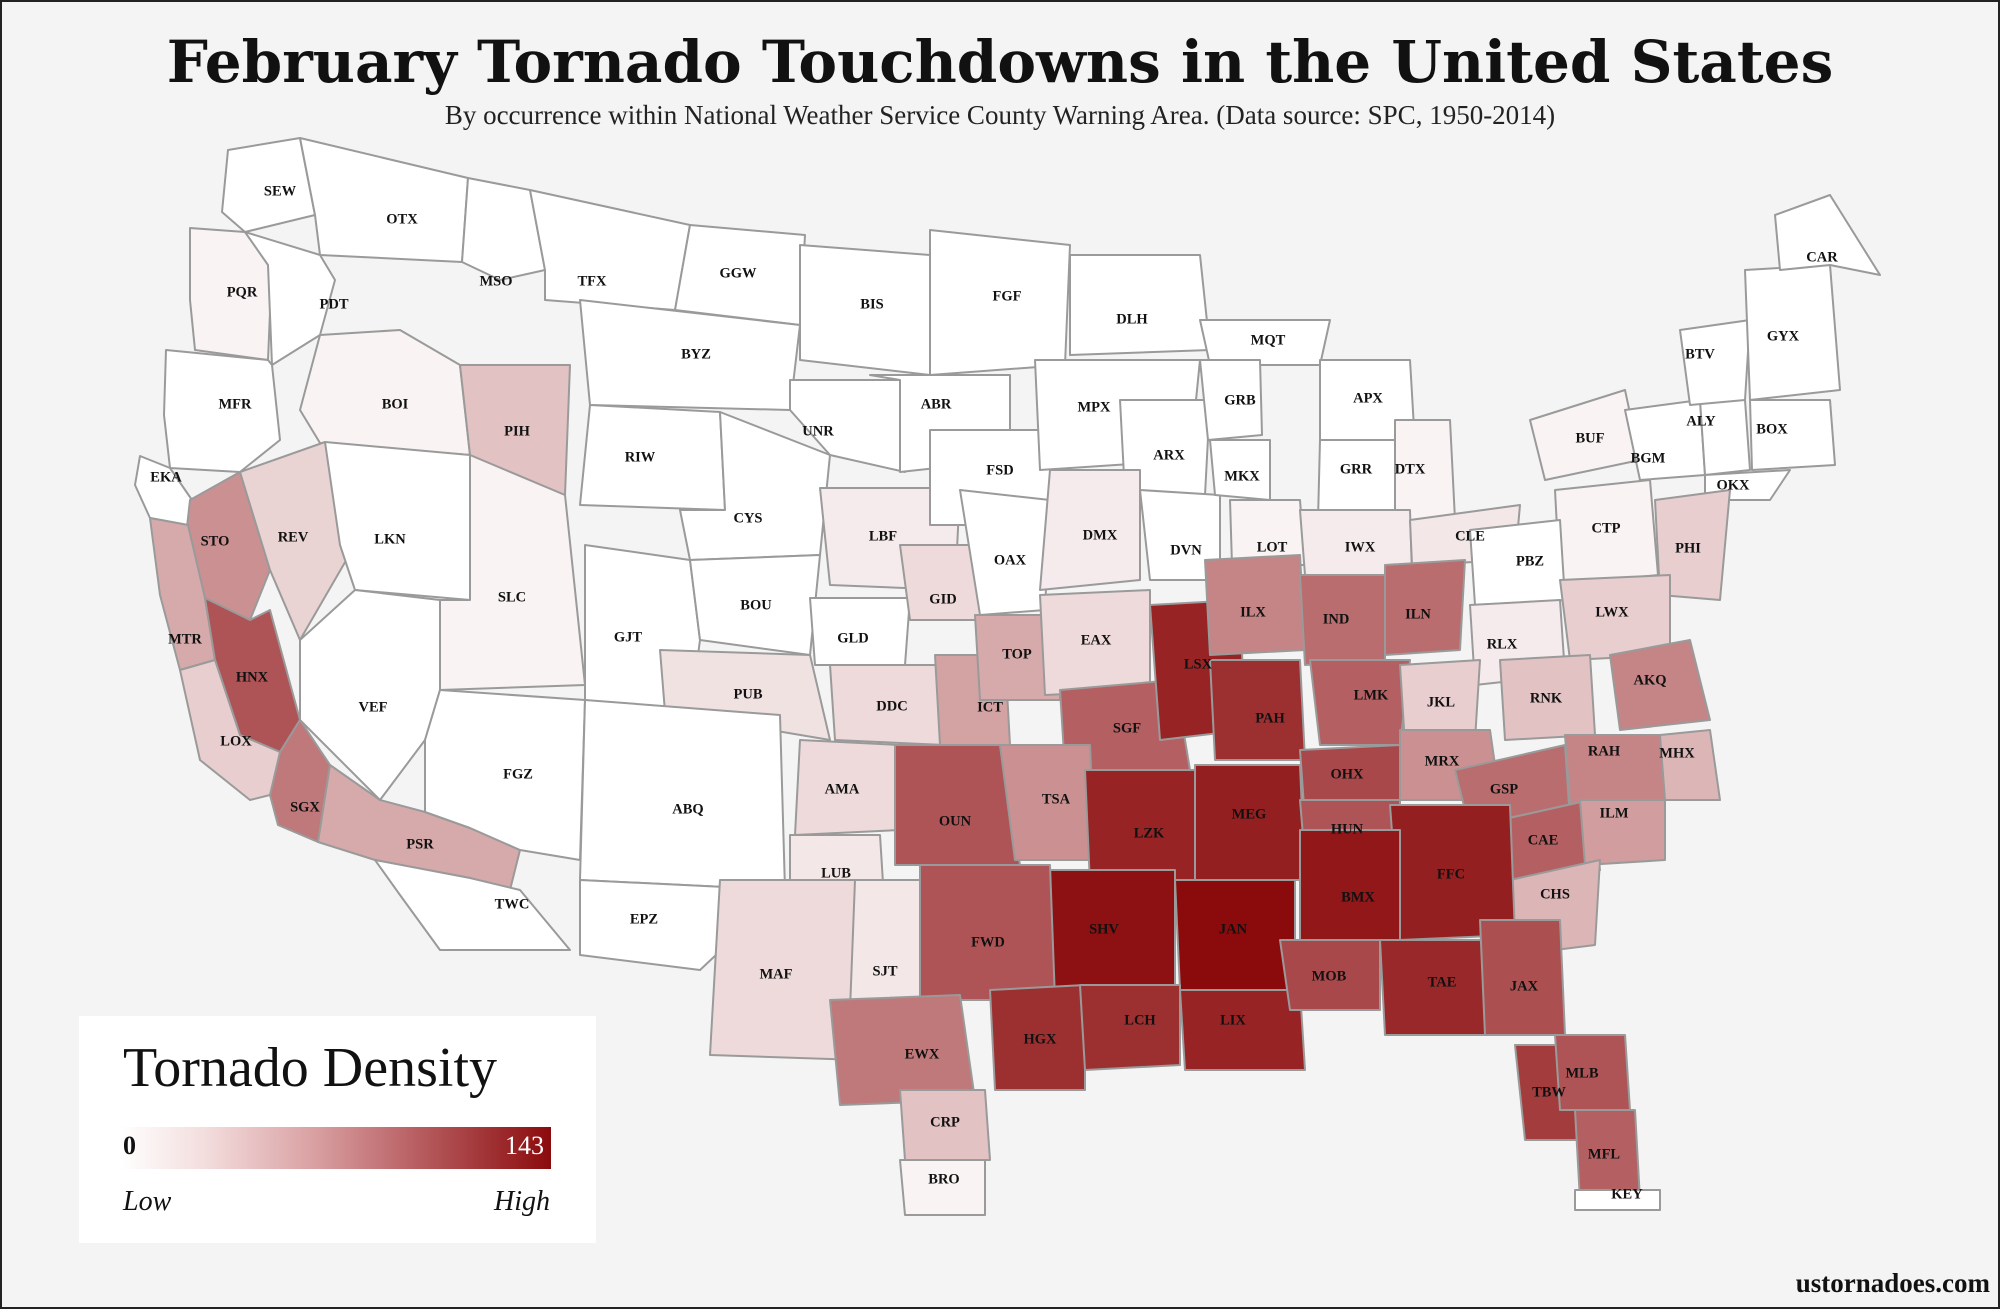  Describe the element at coordinates (1169, 455) in the screenshot. I see `cwa-label-arx: ARX` at that location.